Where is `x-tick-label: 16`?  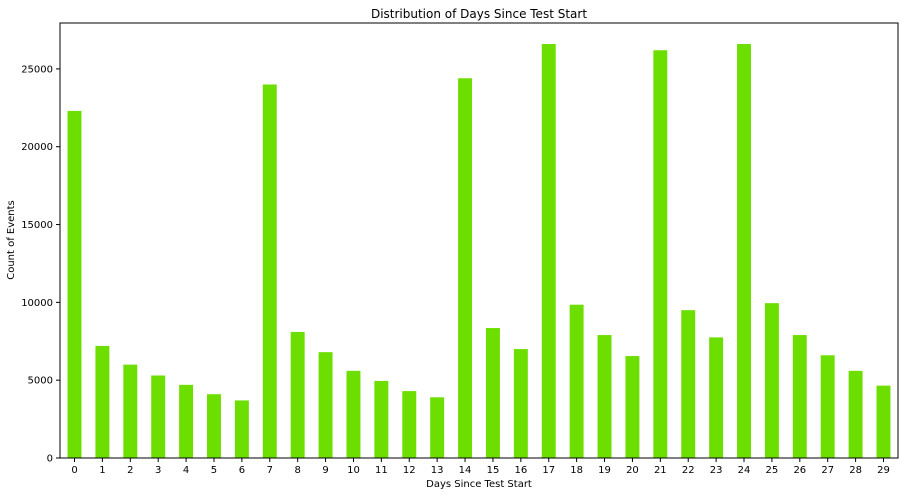
x-tick-label: 16 is located at coordinates (520, 470).